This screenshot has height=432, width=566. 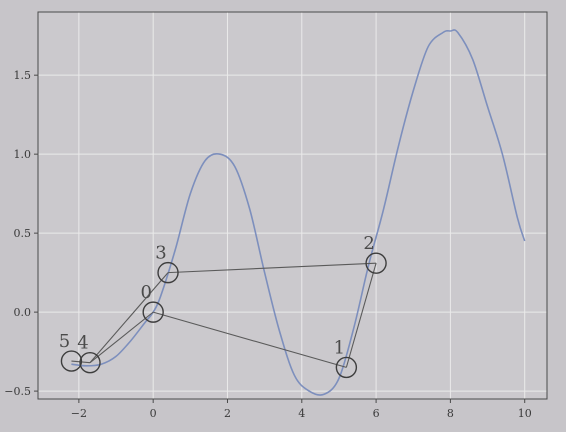 What do you see at coordinates (79, 413) in the screenshot?
I see `x-tick-label: −2` at bounding box center [79, 413].